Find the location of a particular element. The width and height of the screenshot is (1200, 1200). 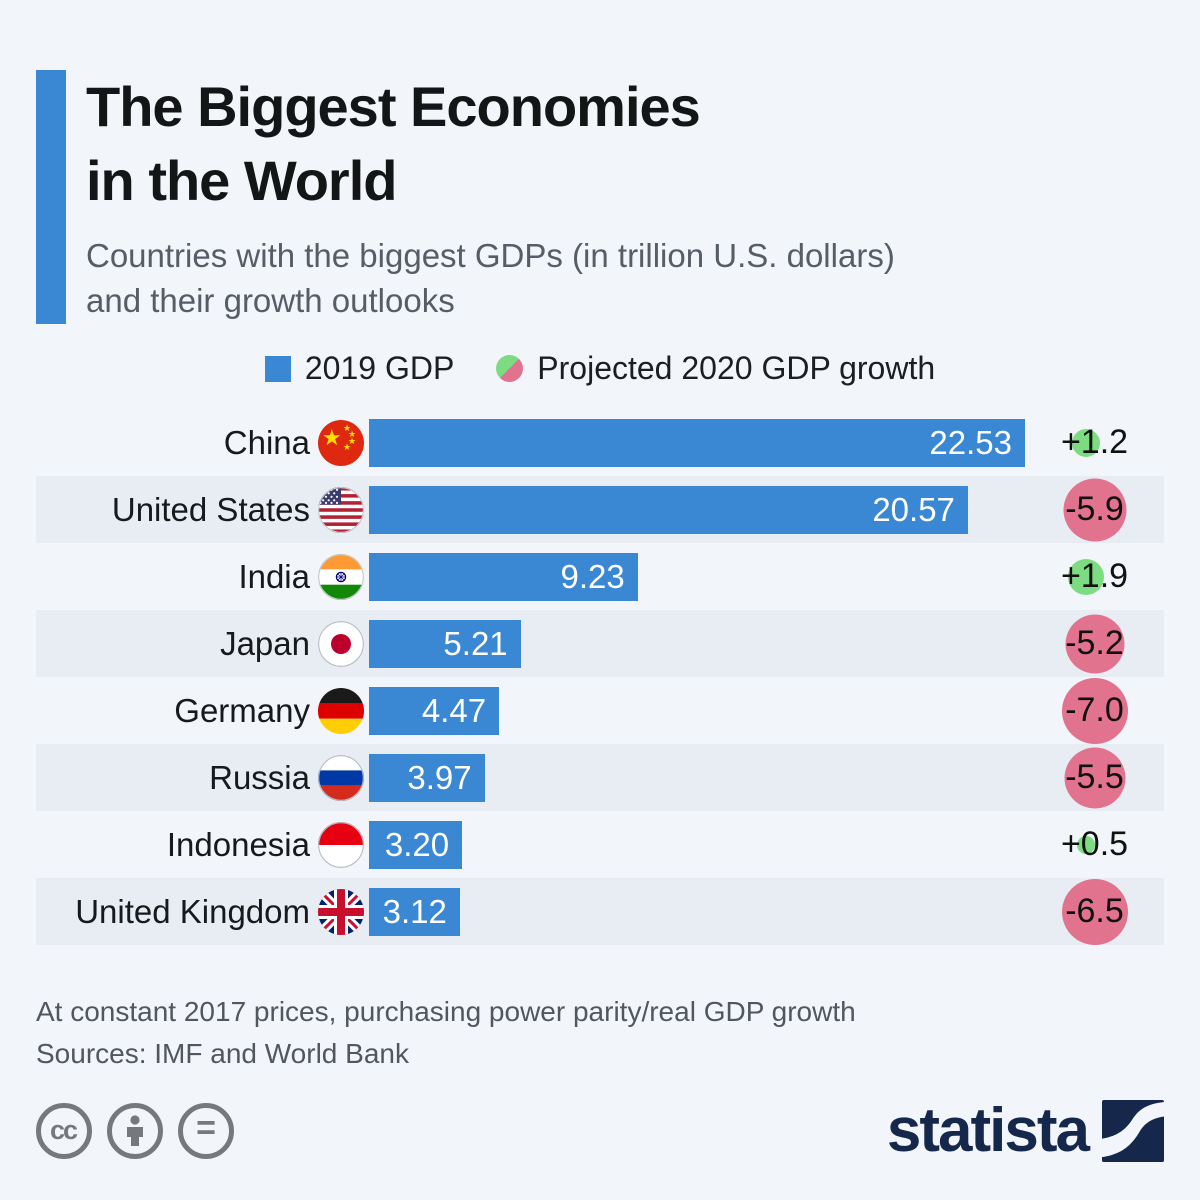

gdp-bar: 22.53 is located at coordinates (697, 442).